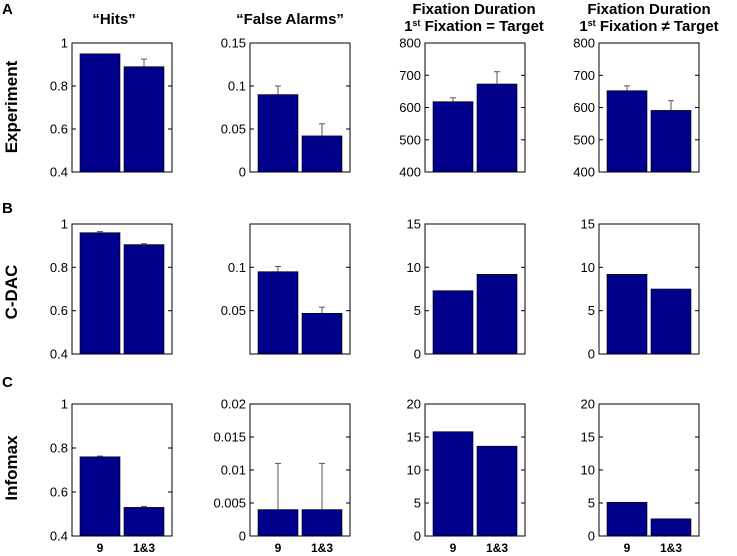 The width and height of the screenshot is (737, 556). What do you see at coordinates (233, 404) in the screenshot?
I see `y-tick-label: 0.02` at bounding box center [233, 404].